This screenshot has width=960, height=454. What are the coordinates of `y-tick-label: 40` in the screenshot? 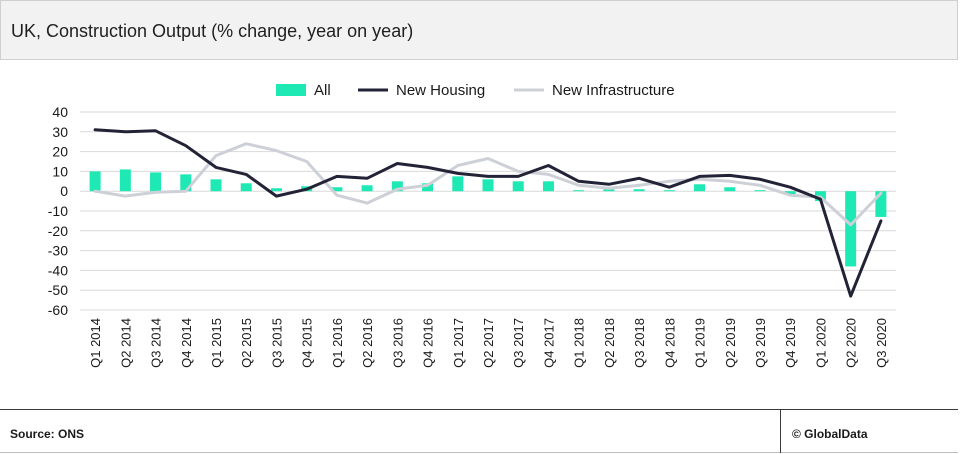 It's located at (60, 112).